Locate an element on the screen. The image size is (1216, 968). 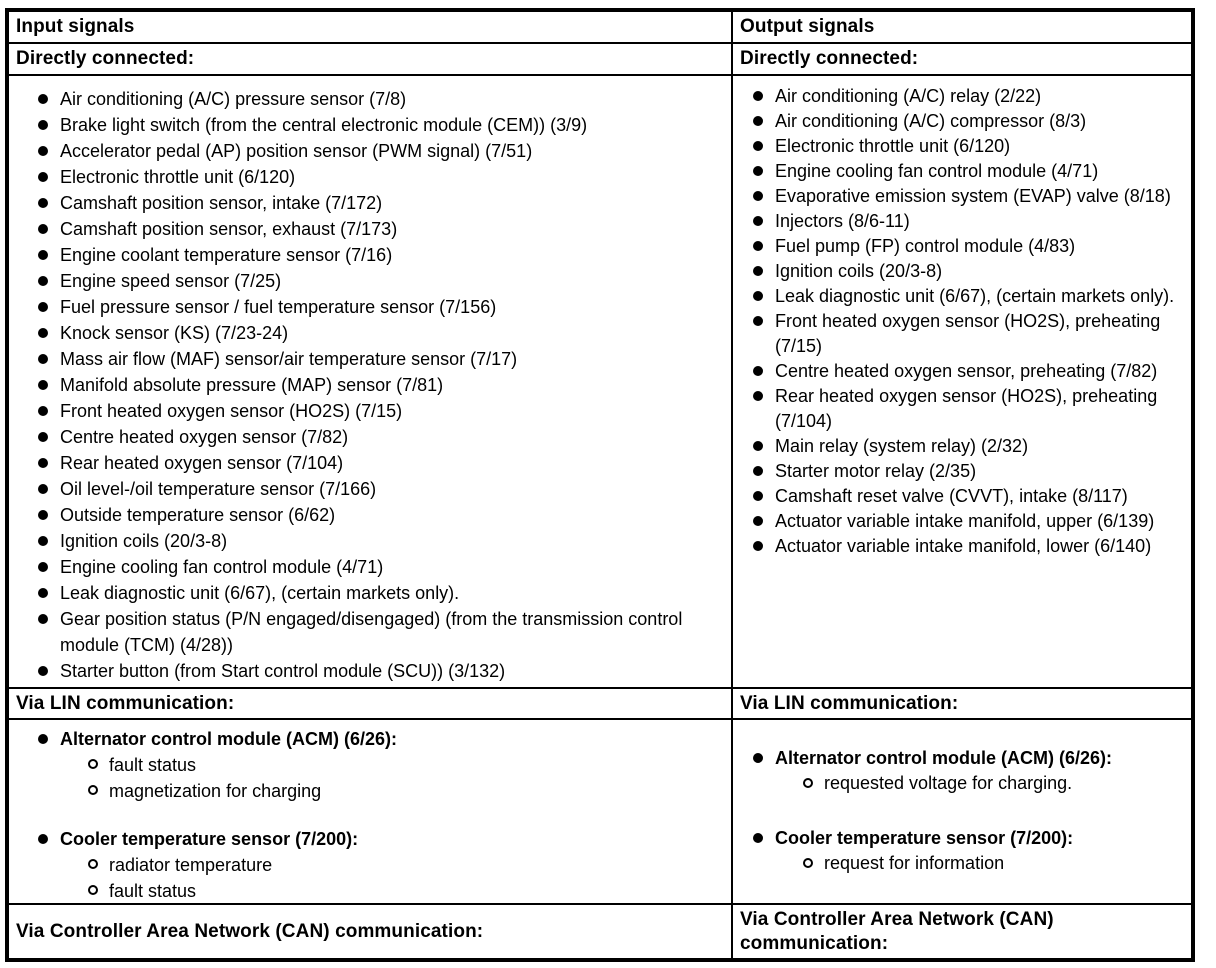
list-item-text: Centre heated oxygen sensor (7/82) is located at coordinates (204, 437).